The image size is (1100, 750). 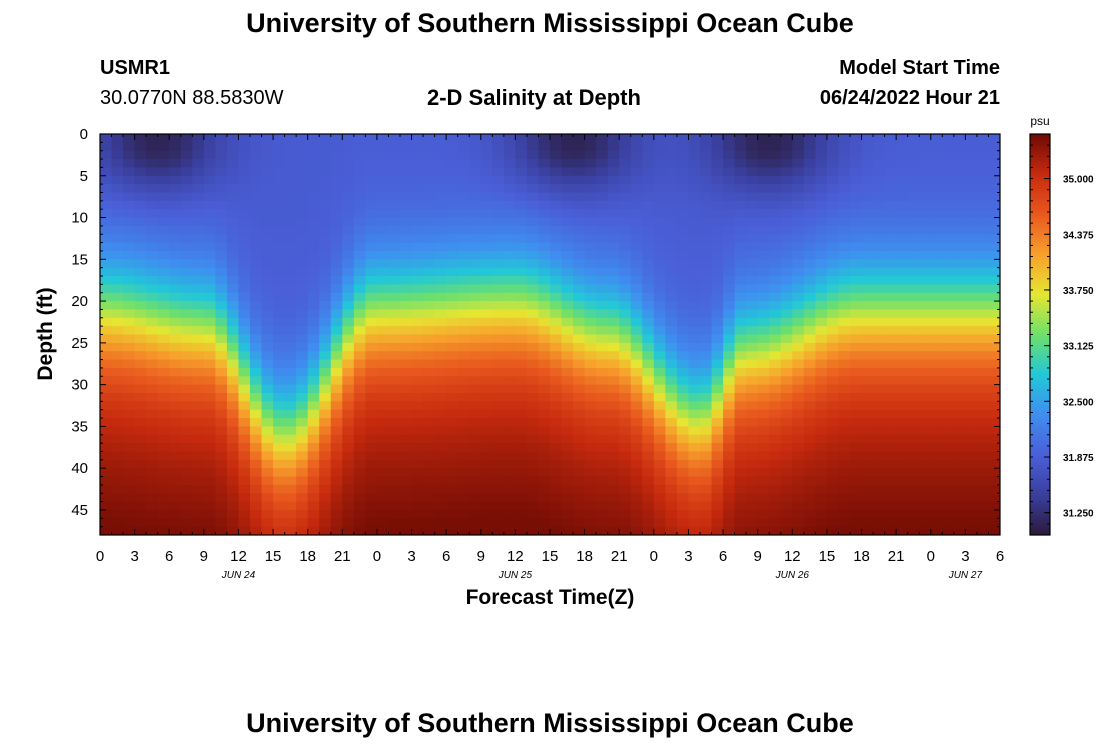 What do you see at coordinates (1078, 180) in the screenshot?
I see `colorbar-tick-label: 35.000` at bounding box center [1078, 180].